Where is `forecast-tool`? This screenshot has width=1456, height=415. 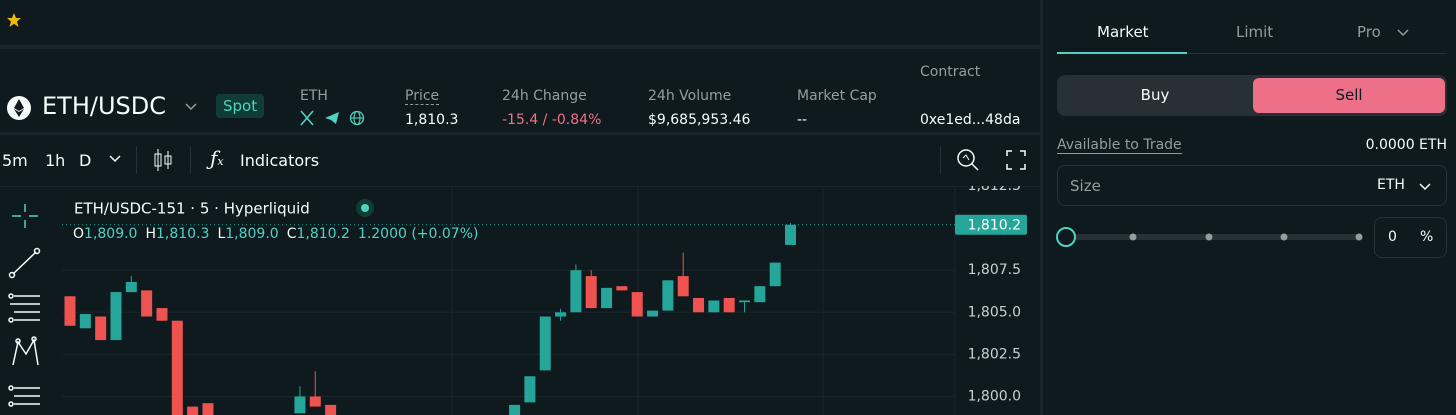
forecast-tool is located at coordinates (24, 396).